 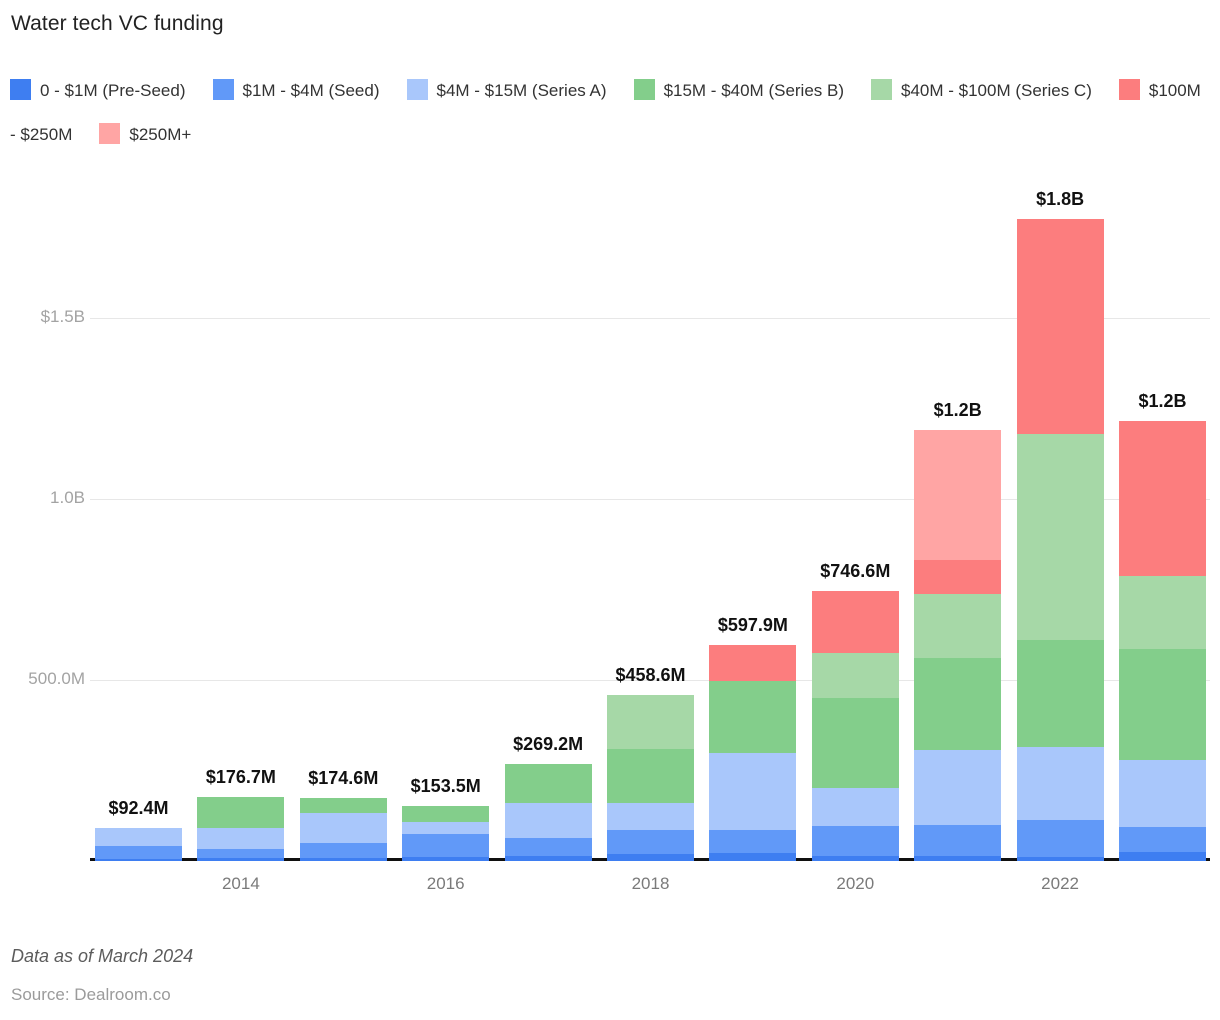 I want to click on legend-item: $100M - $250M, so click(x=605, y=111).